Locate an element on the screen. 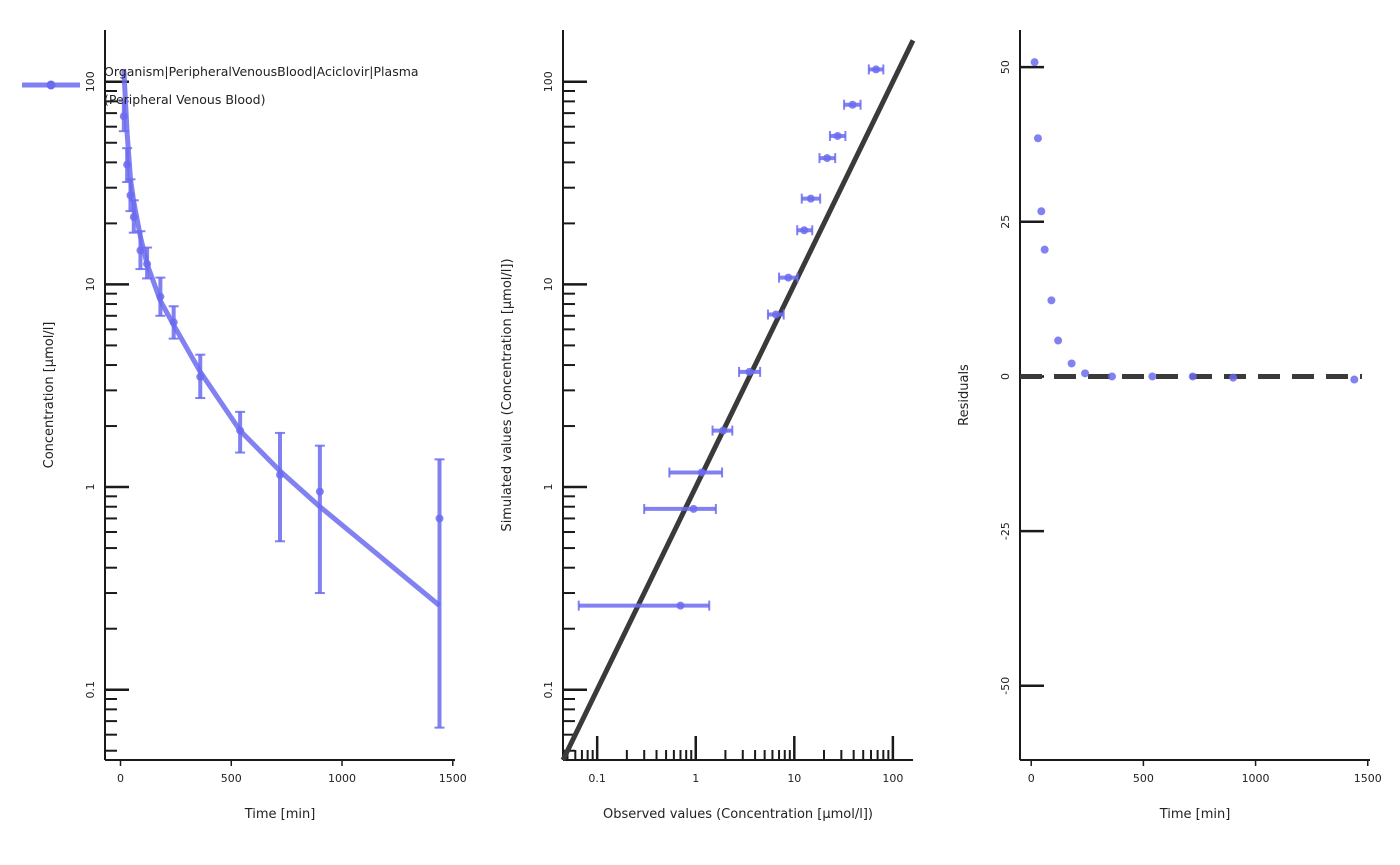 The width and height of the screenshot is (1400, 865). x-tick-label: 0.1 is located at coordinates (597, 778).